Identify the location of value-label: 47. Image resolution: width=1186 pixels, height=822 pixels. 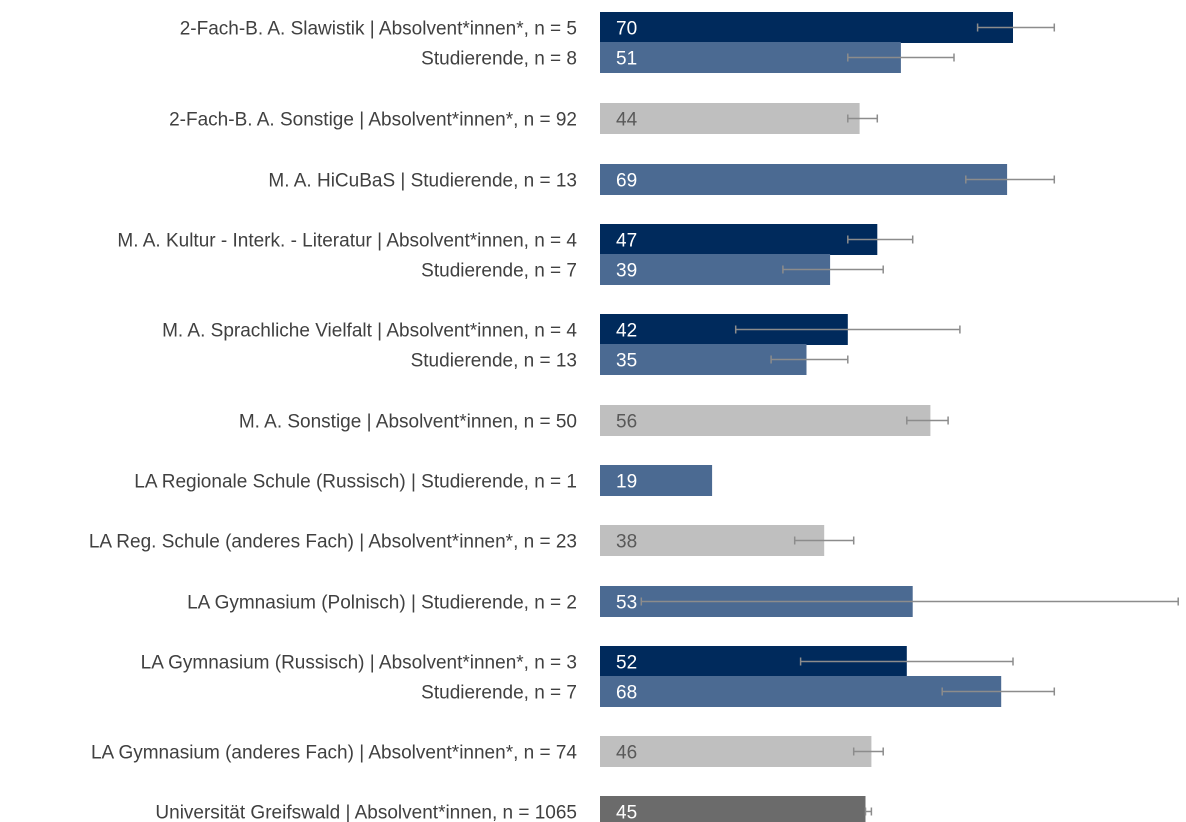
(626, 241).